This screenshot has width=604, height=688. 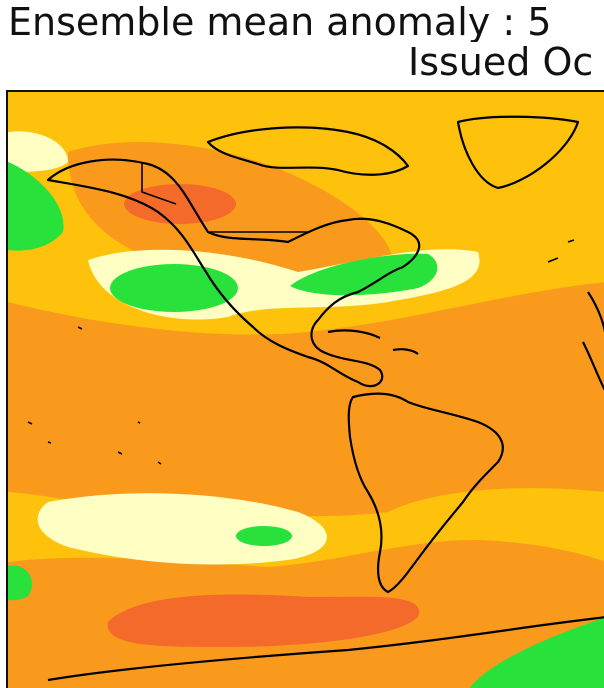 I want to click on coastline-south-america, so click(x=425, y=493).